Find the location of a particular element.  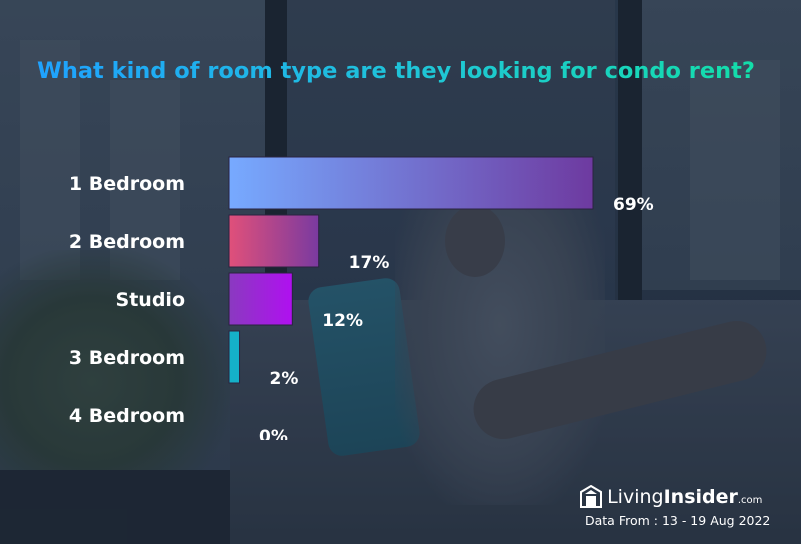

value-label: 17% is located at coordinates (369, 263).